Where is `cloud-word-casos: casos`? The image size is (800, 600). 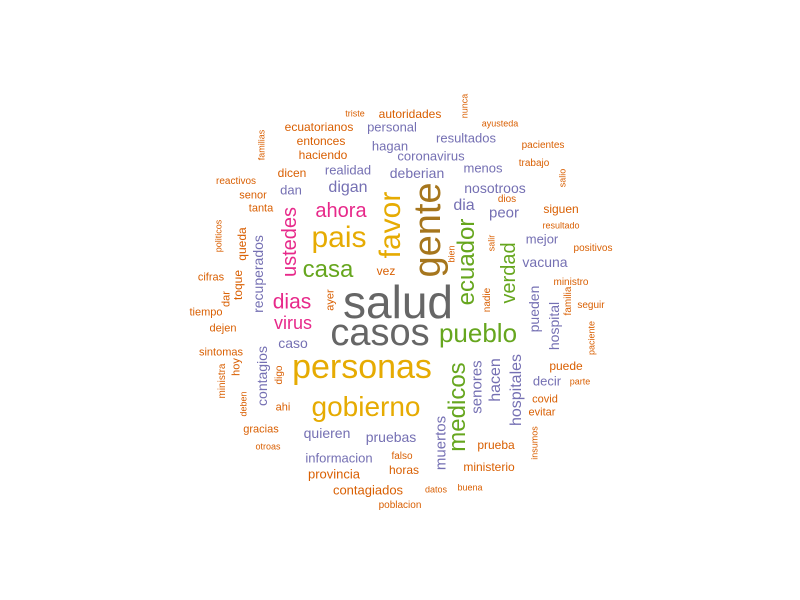
cloud-word-casos: casos is located at coordinates (380, 333).